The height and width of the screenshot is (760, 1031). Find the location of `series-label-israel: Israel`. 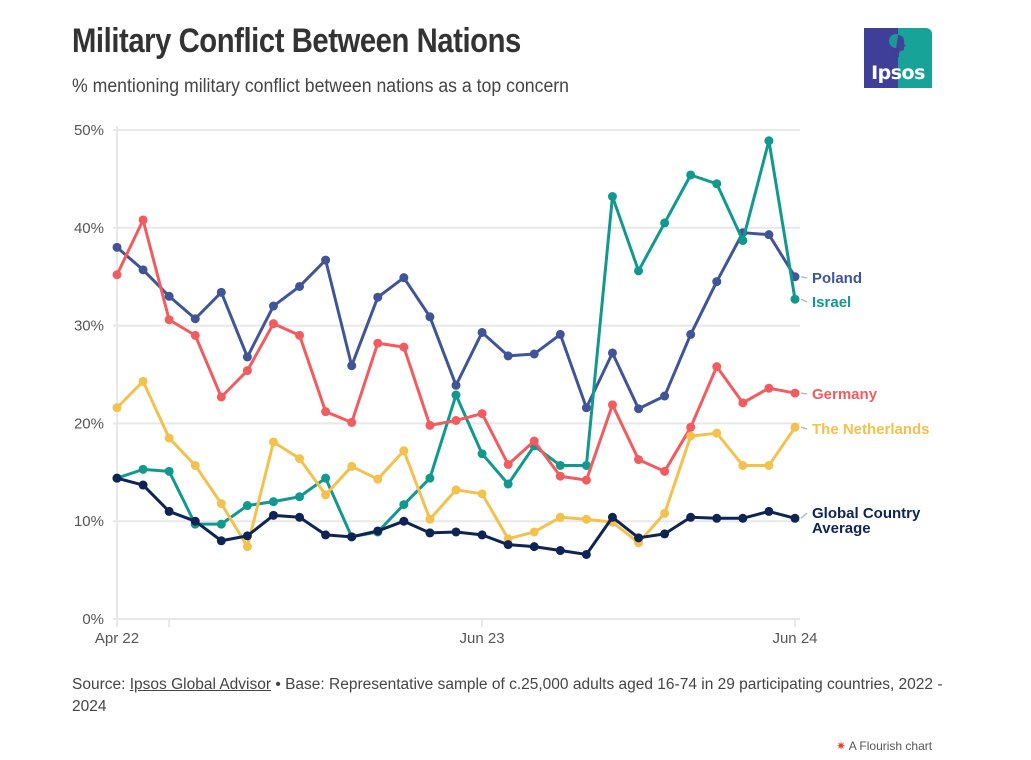

series-label-israel: Israel is located at coordinates (831, 302).